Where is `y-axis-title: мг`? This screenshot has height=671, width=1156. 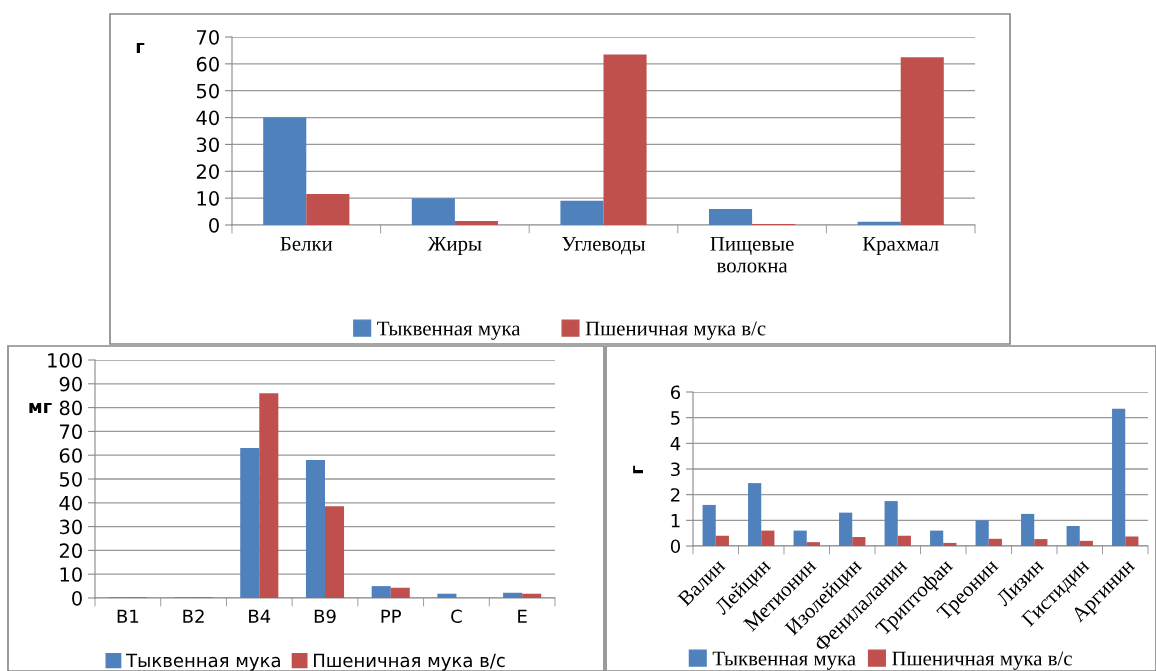
y-axis-title: мг is located at coordinates (40, 408).